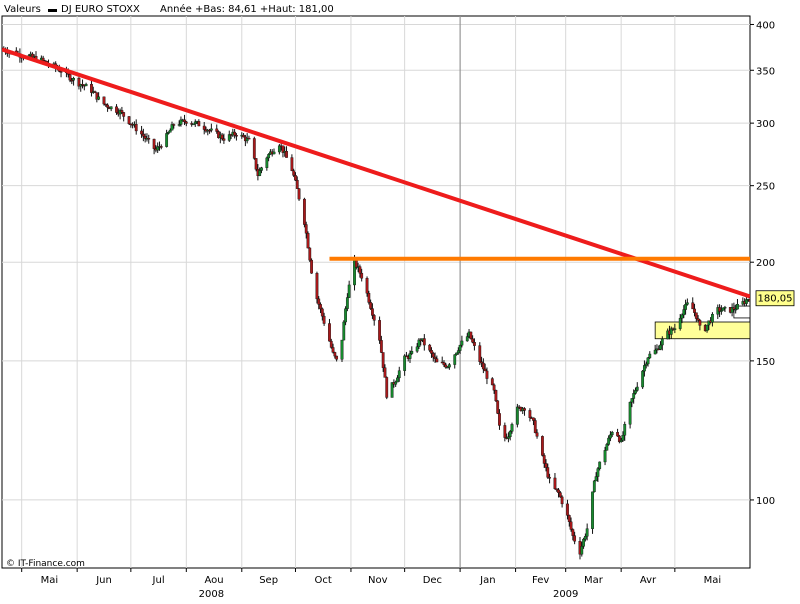 This screenshot has height=604, width=800. What do you see at coordinates (400, 8) in the screenshot?
I see `header-bar` at bounding box center [400, 8].